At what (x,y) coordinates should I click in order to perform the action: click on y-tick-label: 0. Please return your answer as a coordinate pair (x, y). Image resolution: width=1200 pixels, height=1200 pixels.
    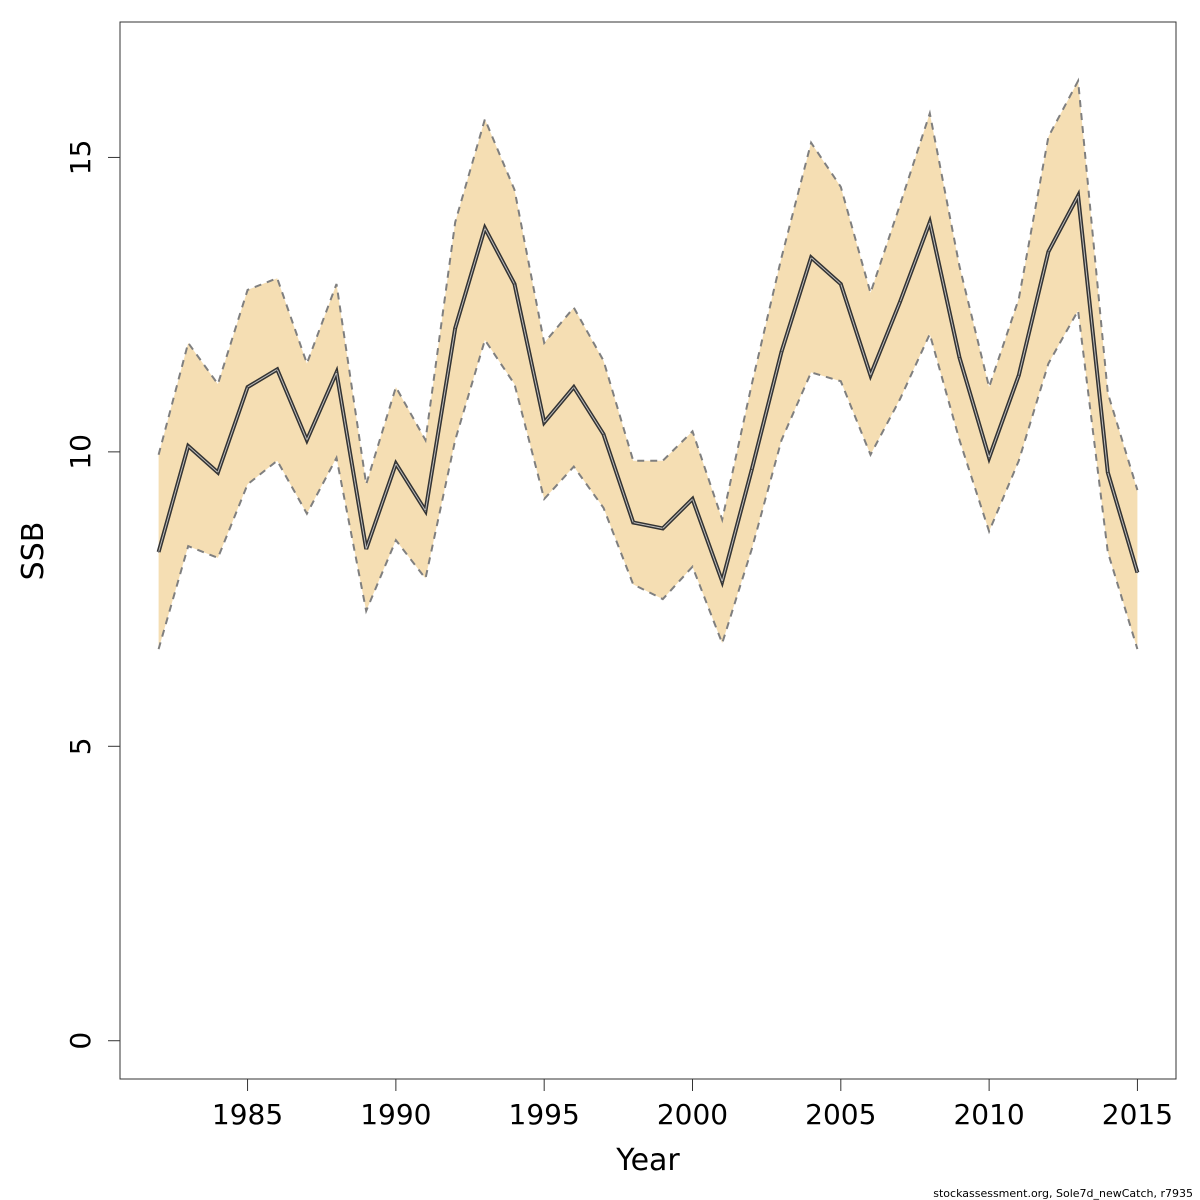
    Looking at the image, I should click on (80, 1041).